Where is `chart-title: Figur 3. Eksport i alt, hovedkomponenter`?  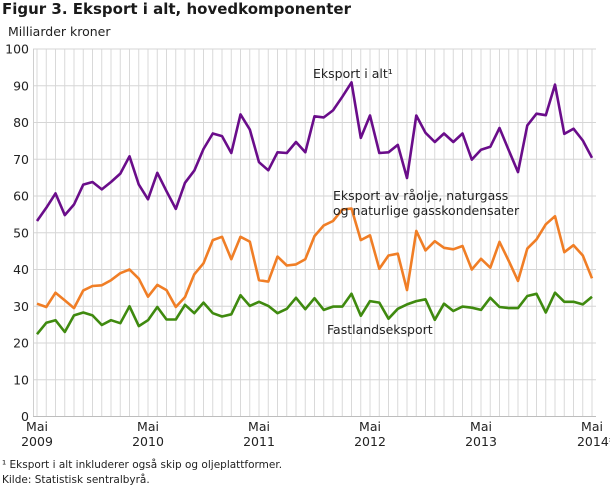 chart-title: Figur 3. Eksport i alt, hovedkomponenter is located at coordinates (176, 9).